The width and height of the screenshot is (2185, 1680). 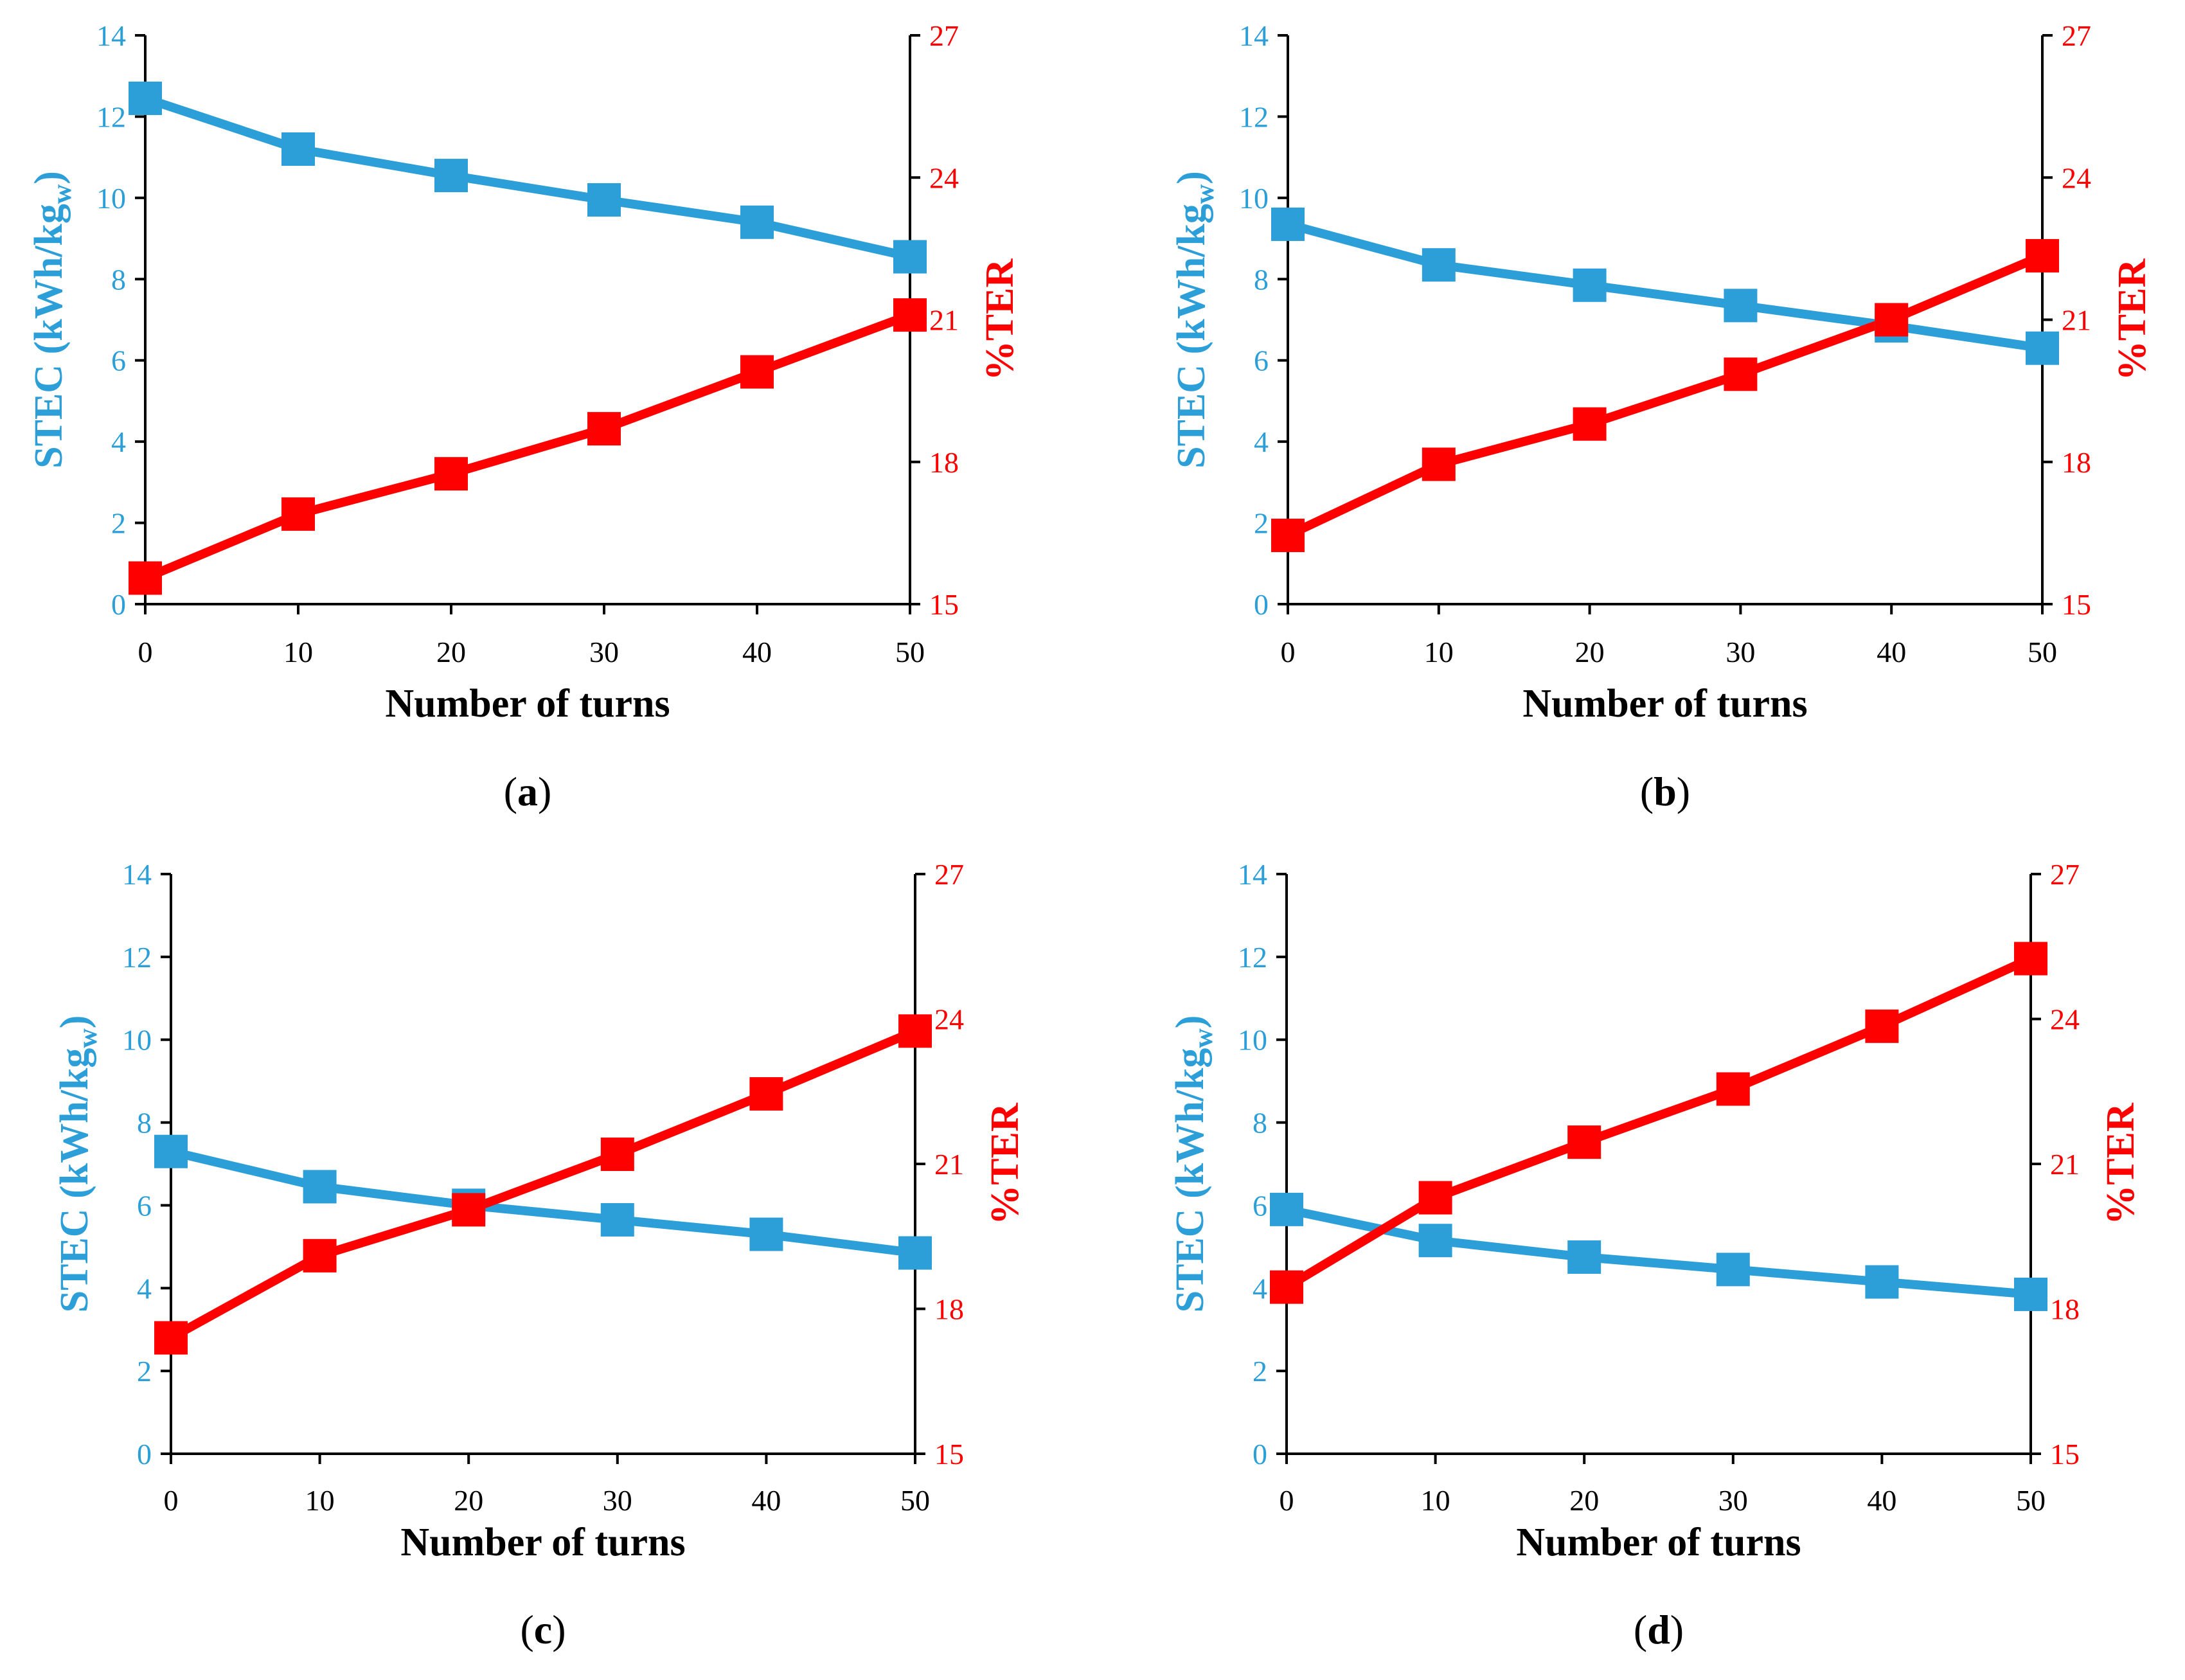 What do you see at coordinates (1665, 791) in the screenshot?
I see `panel-label: (b)` at bounding box center [1665, 791].